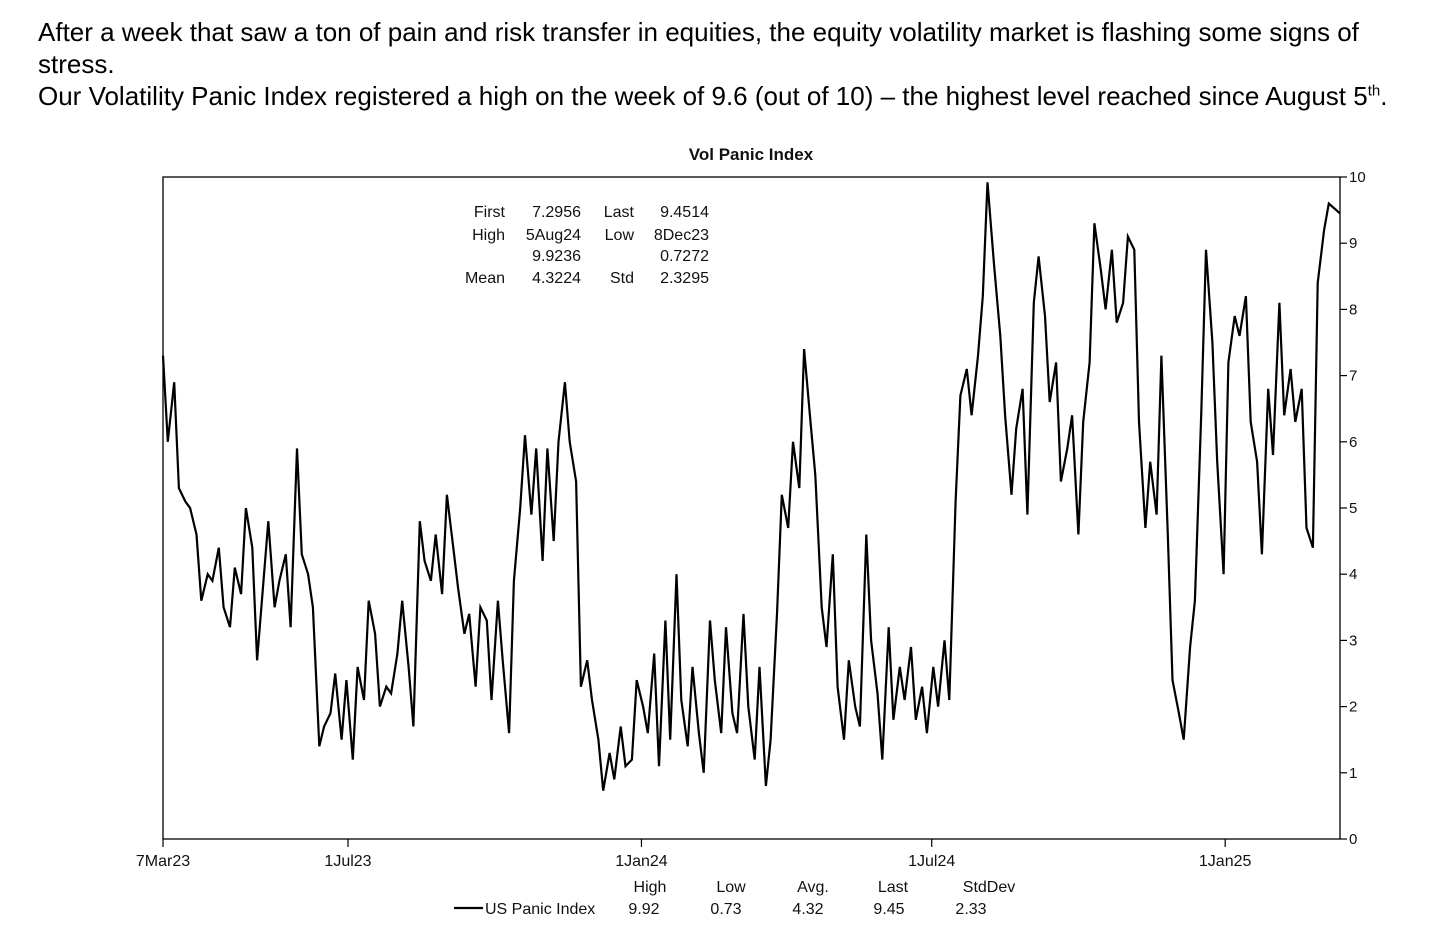  What do you see at coordinates (643, 909) in the screenshot?
I see `legend-val-high: 9.92` at bounding box center [643, 909].